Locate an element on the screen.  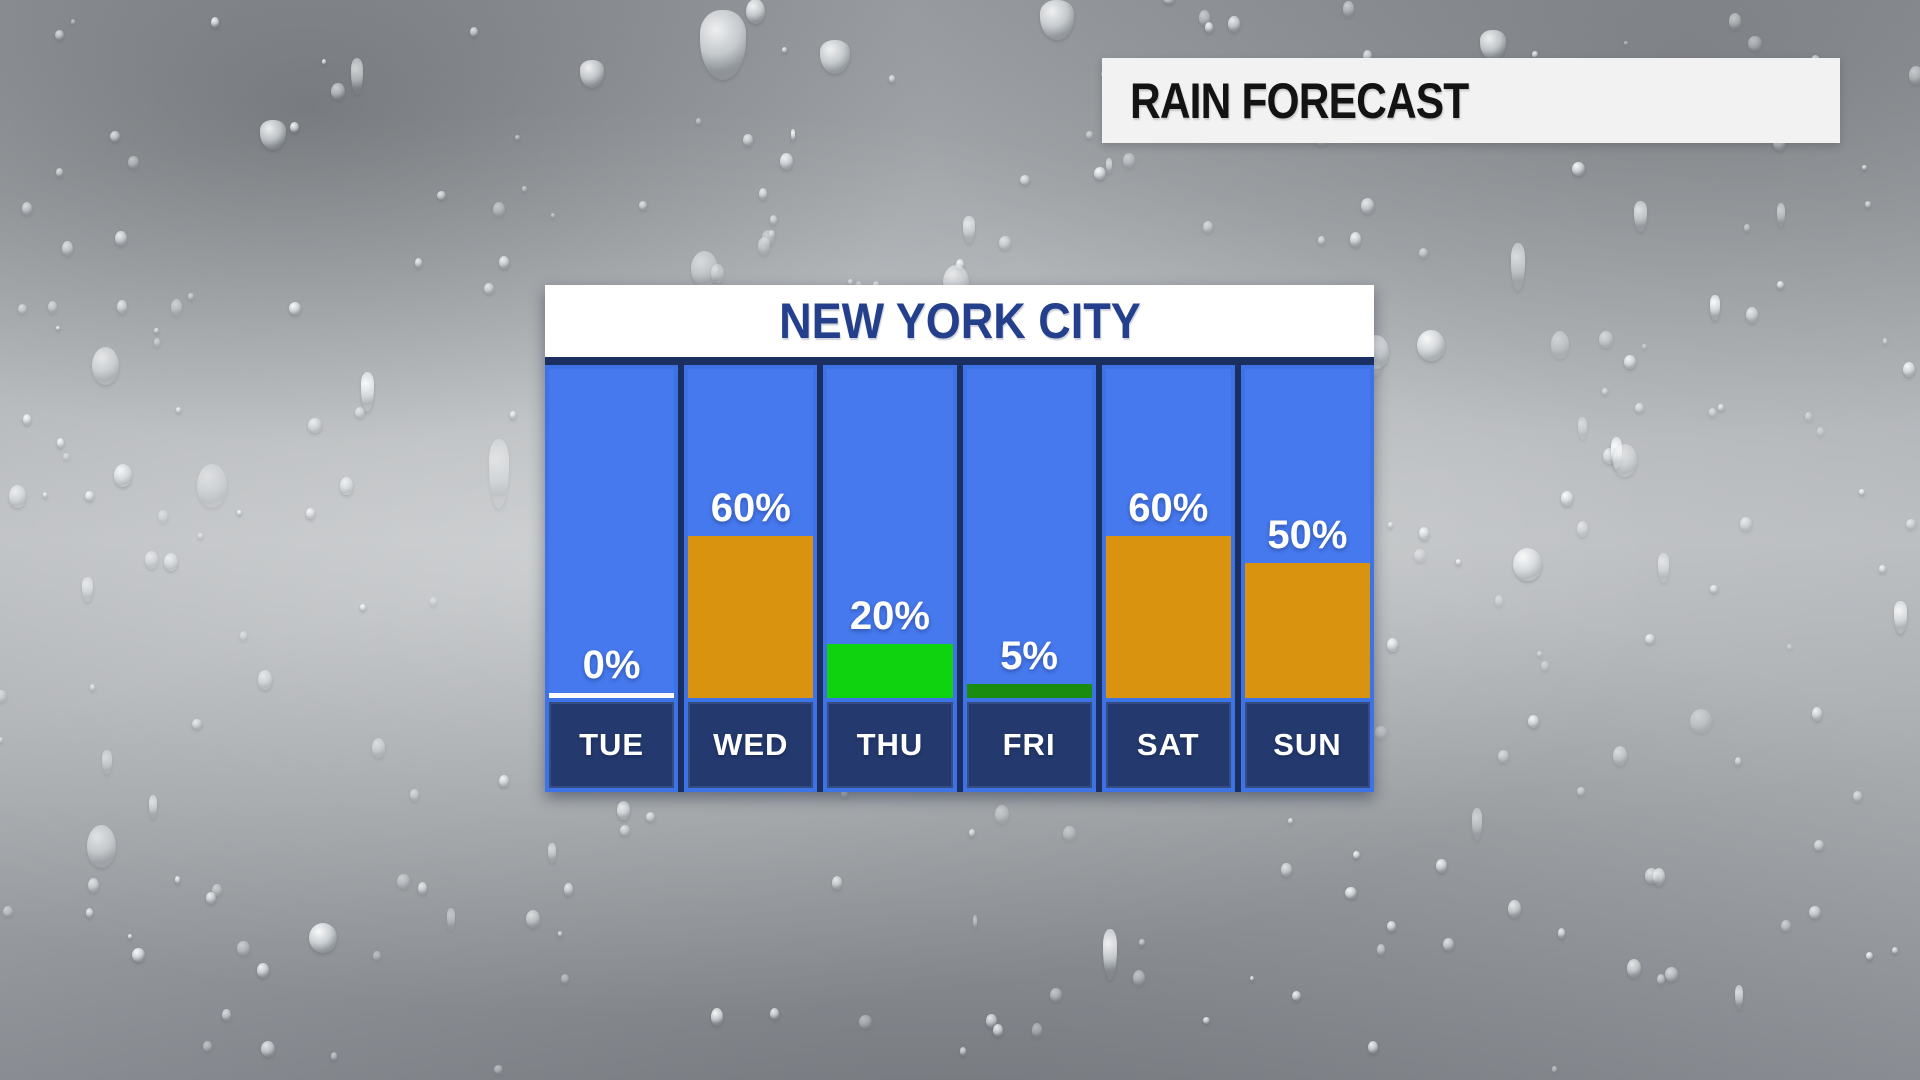
day-band: WED is located at coordinates (751, 743).